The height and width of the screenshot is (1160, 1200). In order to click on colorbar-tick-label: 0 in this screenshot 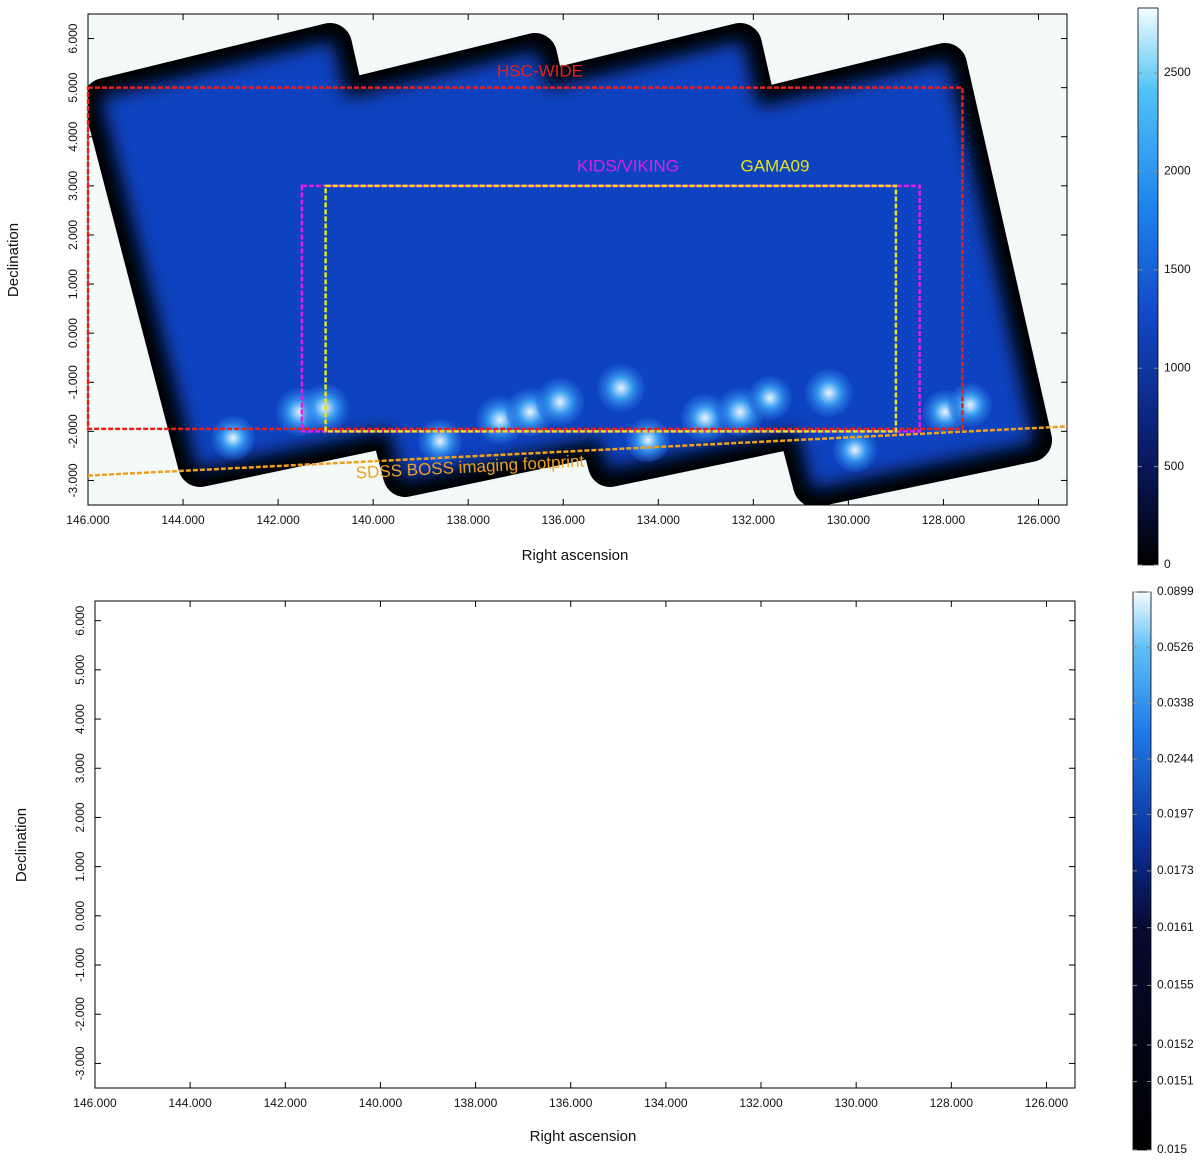, I will do `click(1167, 564)`.